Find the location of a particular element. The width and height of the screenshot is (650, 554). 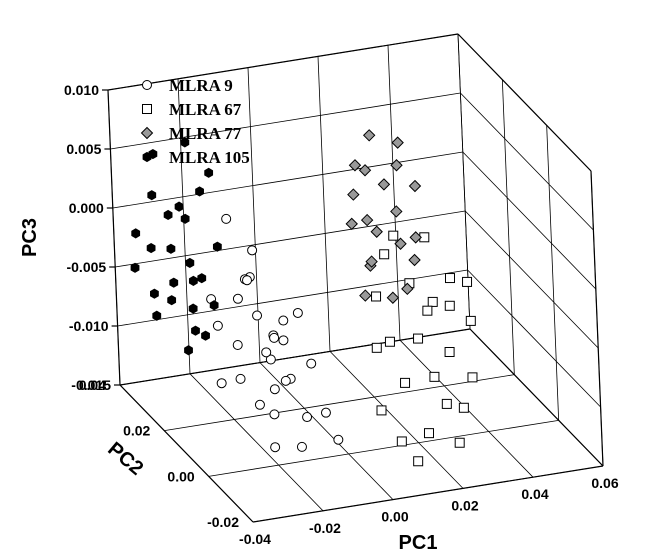

x-tick-label: 0.04 is located at coordinates (534, 494).